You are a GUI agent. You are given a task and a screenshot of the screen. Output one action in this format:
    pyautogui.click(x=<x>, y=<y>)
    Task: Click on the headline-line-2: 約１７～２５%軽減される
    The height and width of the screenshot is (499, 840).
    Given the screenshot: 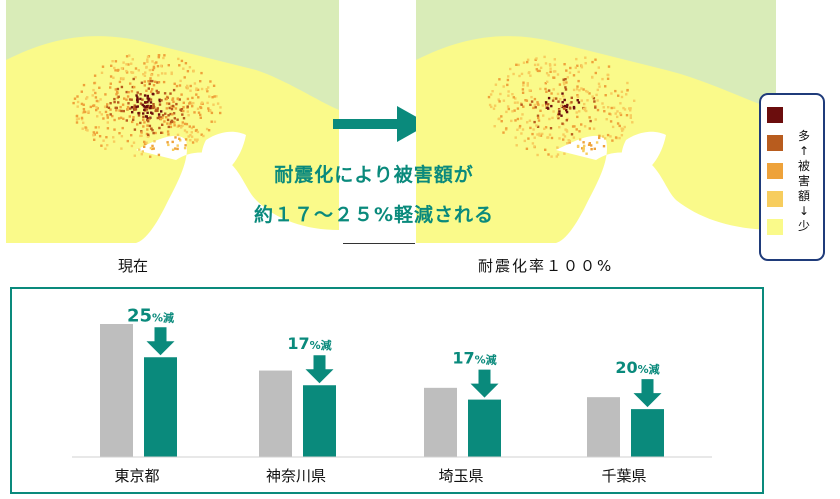 What is the action you would take?
    pyautogui.click(x=374, y=215)
    